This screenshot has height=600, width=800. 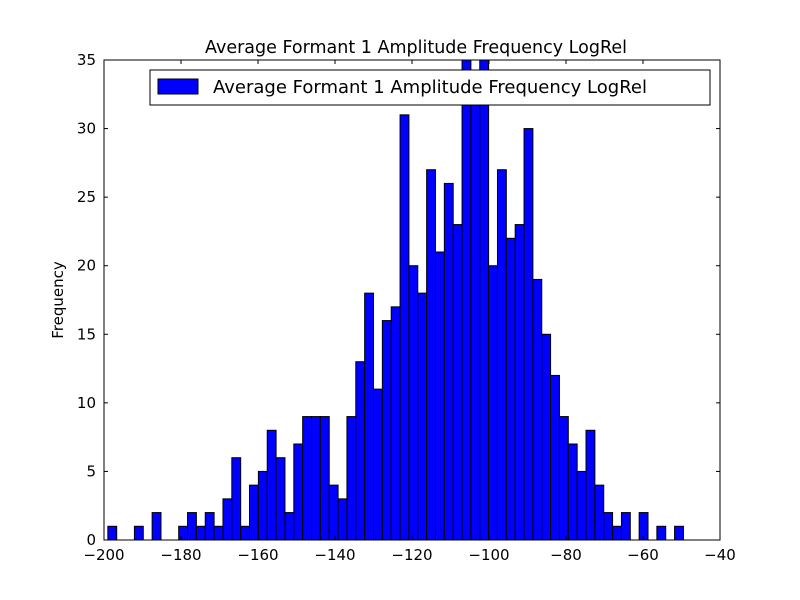 What do you see at coordinates (86, 197) in the screenshot?
I see `y-tick-label: 25` at bounding box center [86, 197].